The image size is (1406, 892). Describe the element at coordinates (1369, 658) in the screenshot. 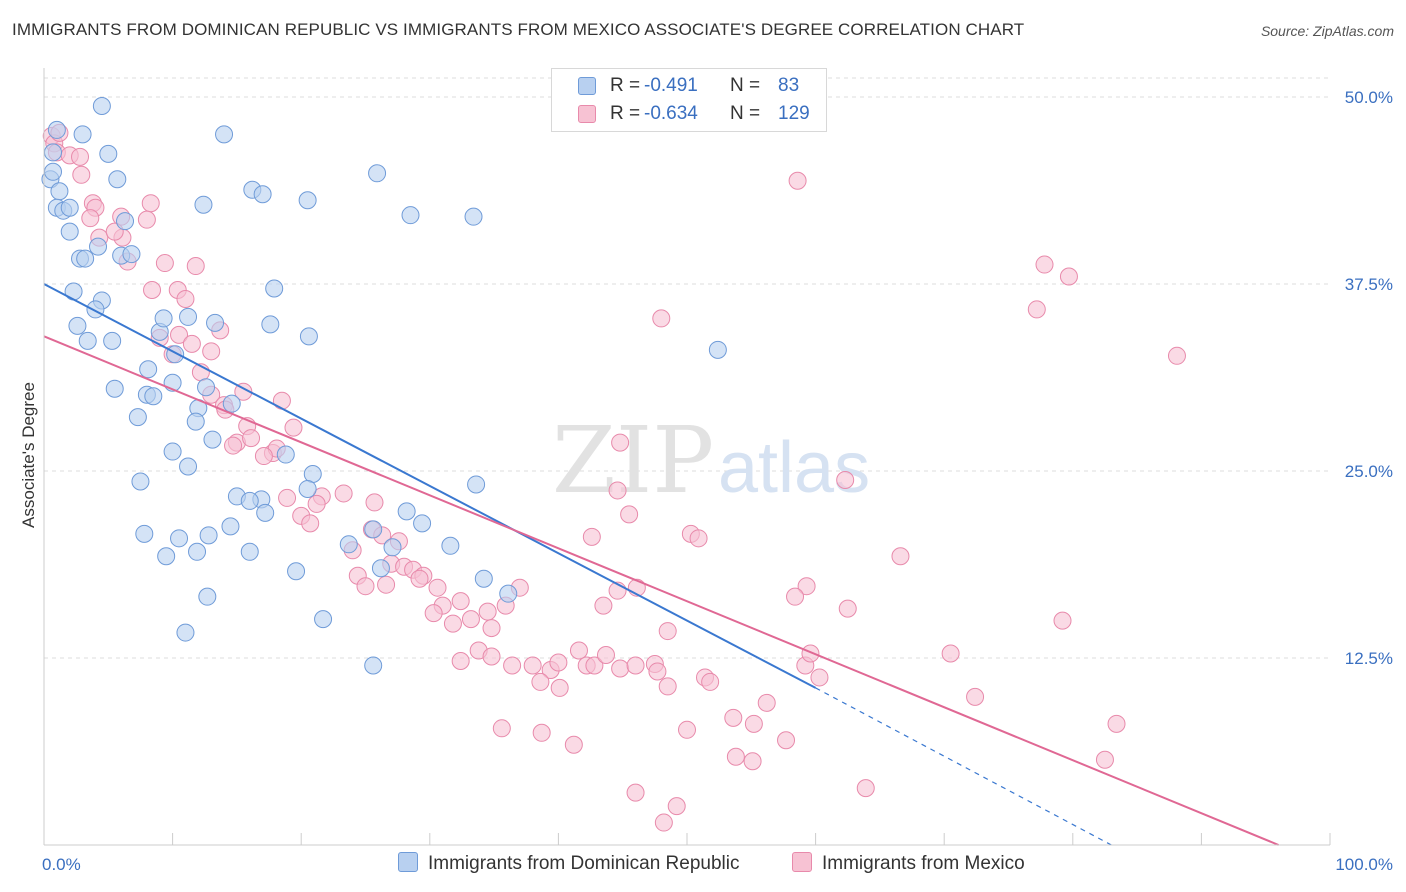

I see `y-tick-label: 12.5%` at that location.